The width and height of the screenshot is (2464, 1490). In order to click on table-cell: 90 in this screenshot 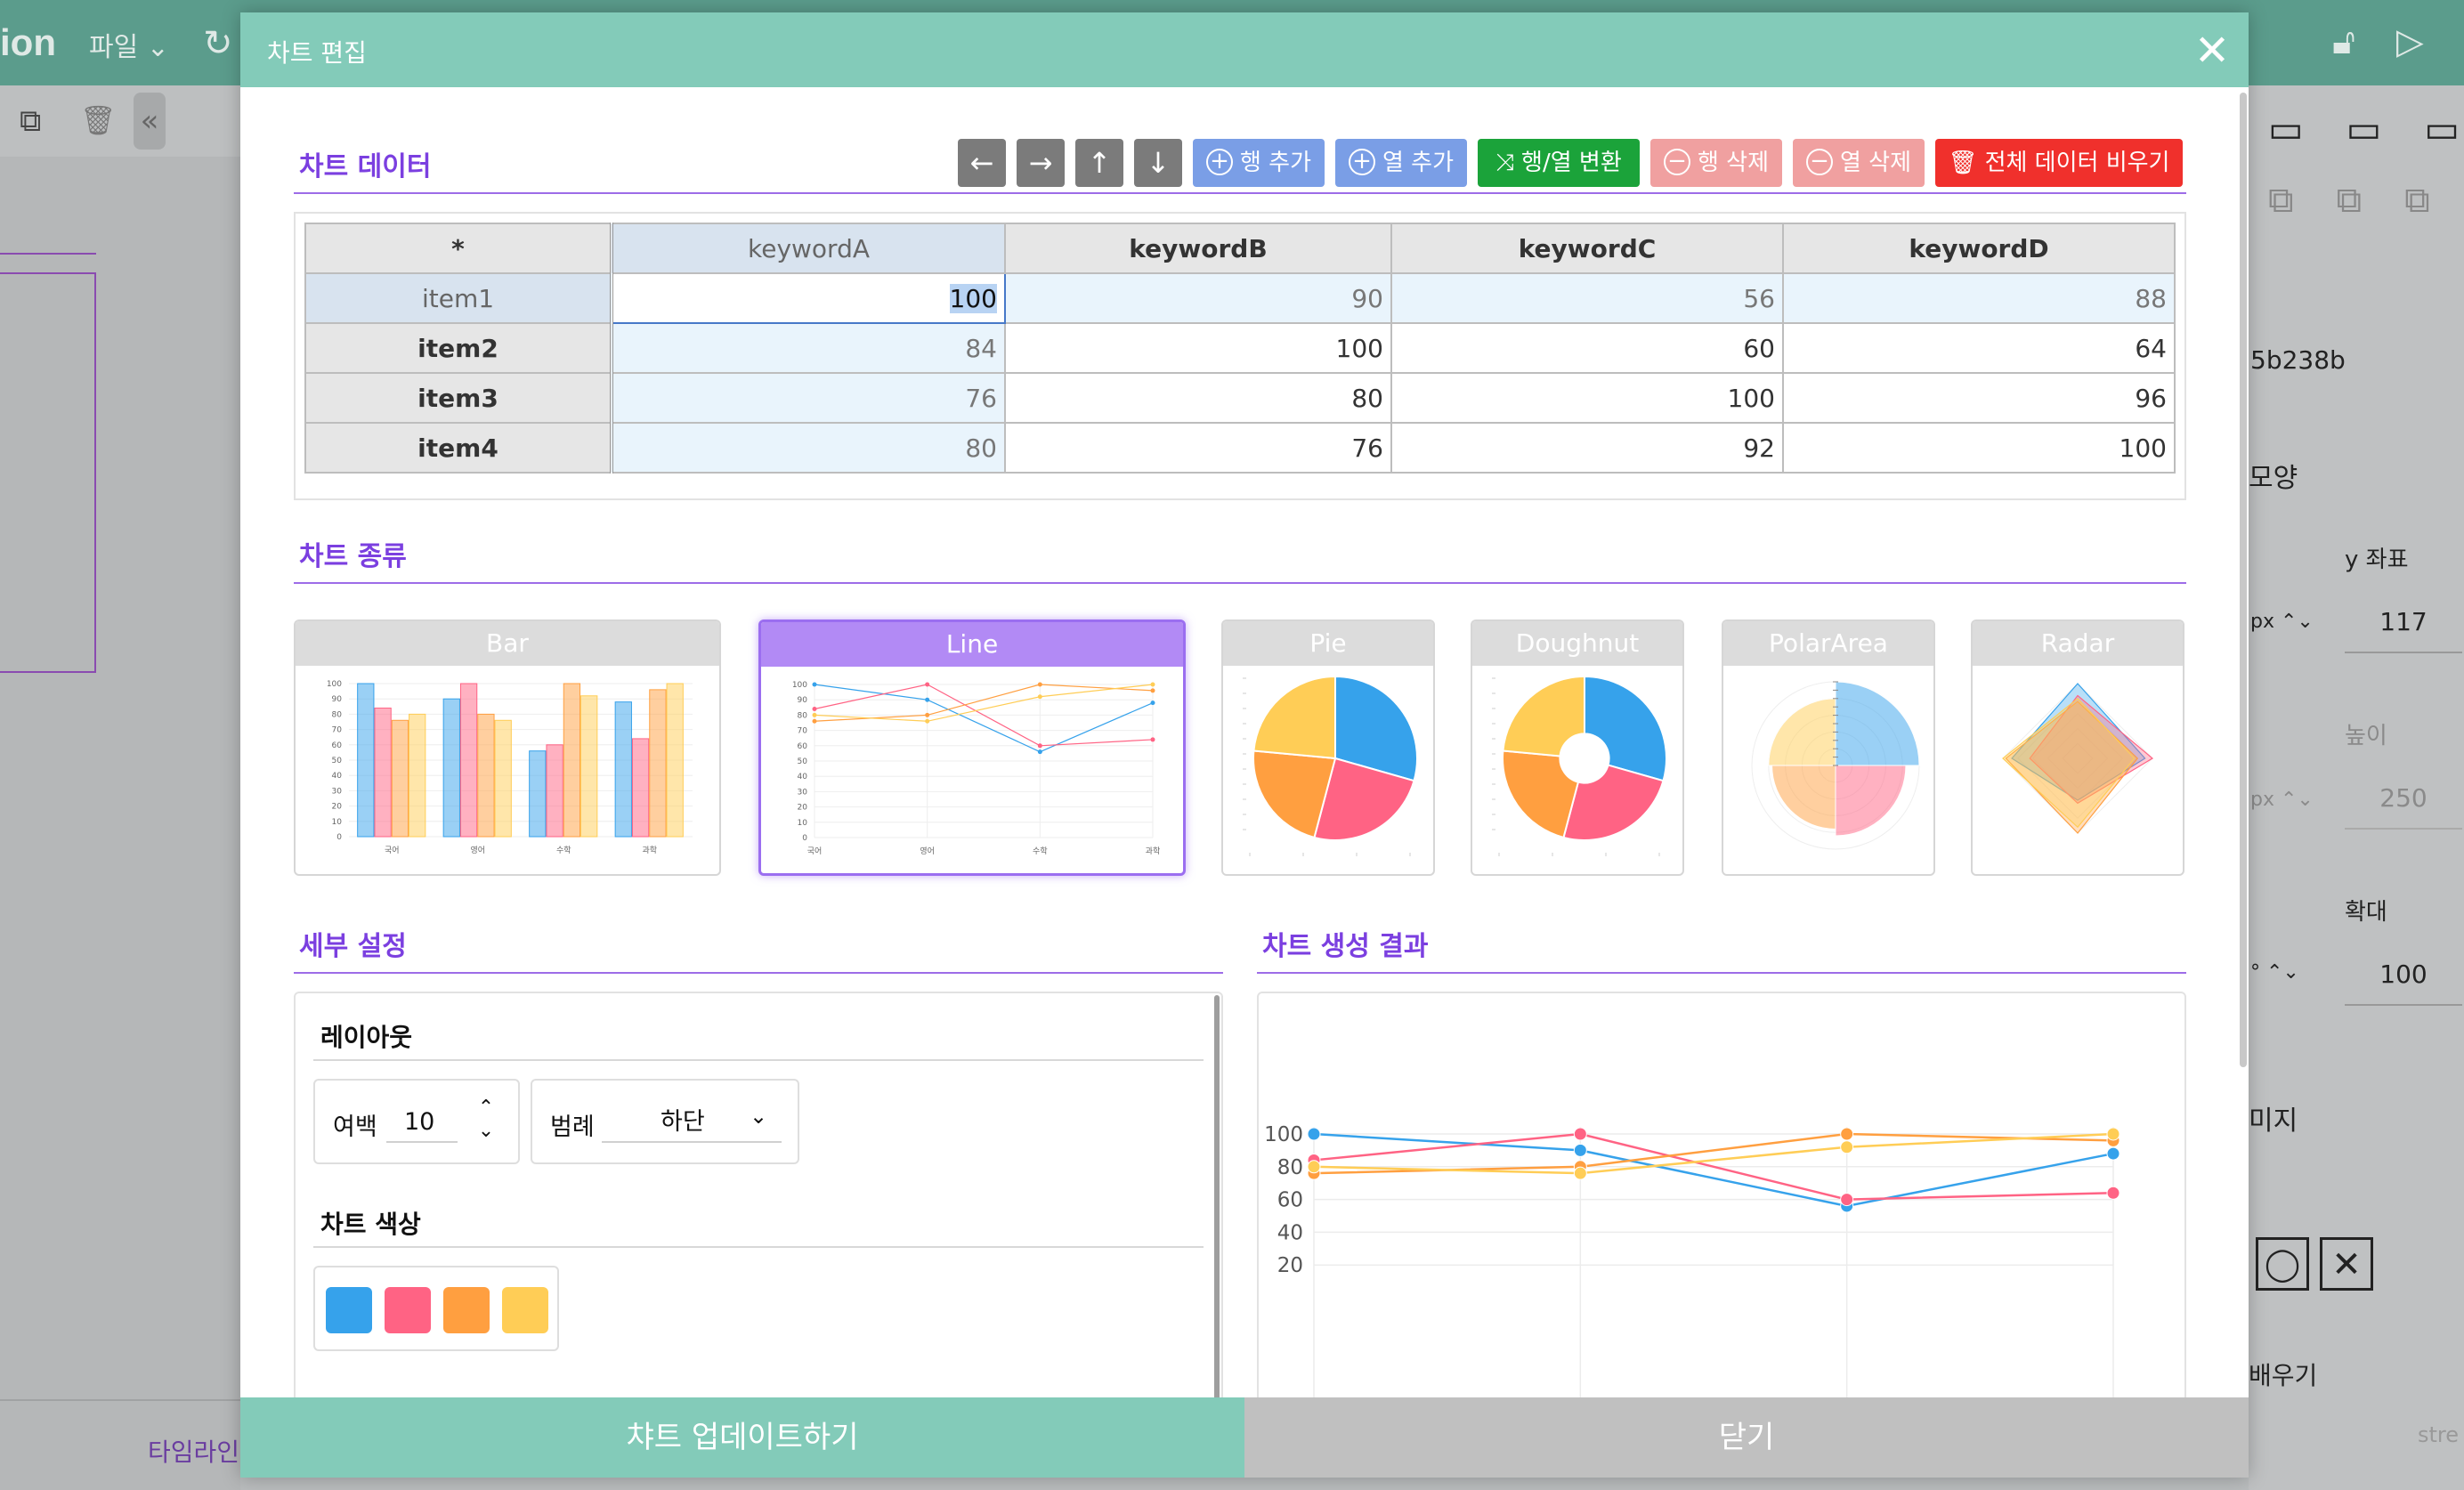, I will do `click(1198, 298)`.